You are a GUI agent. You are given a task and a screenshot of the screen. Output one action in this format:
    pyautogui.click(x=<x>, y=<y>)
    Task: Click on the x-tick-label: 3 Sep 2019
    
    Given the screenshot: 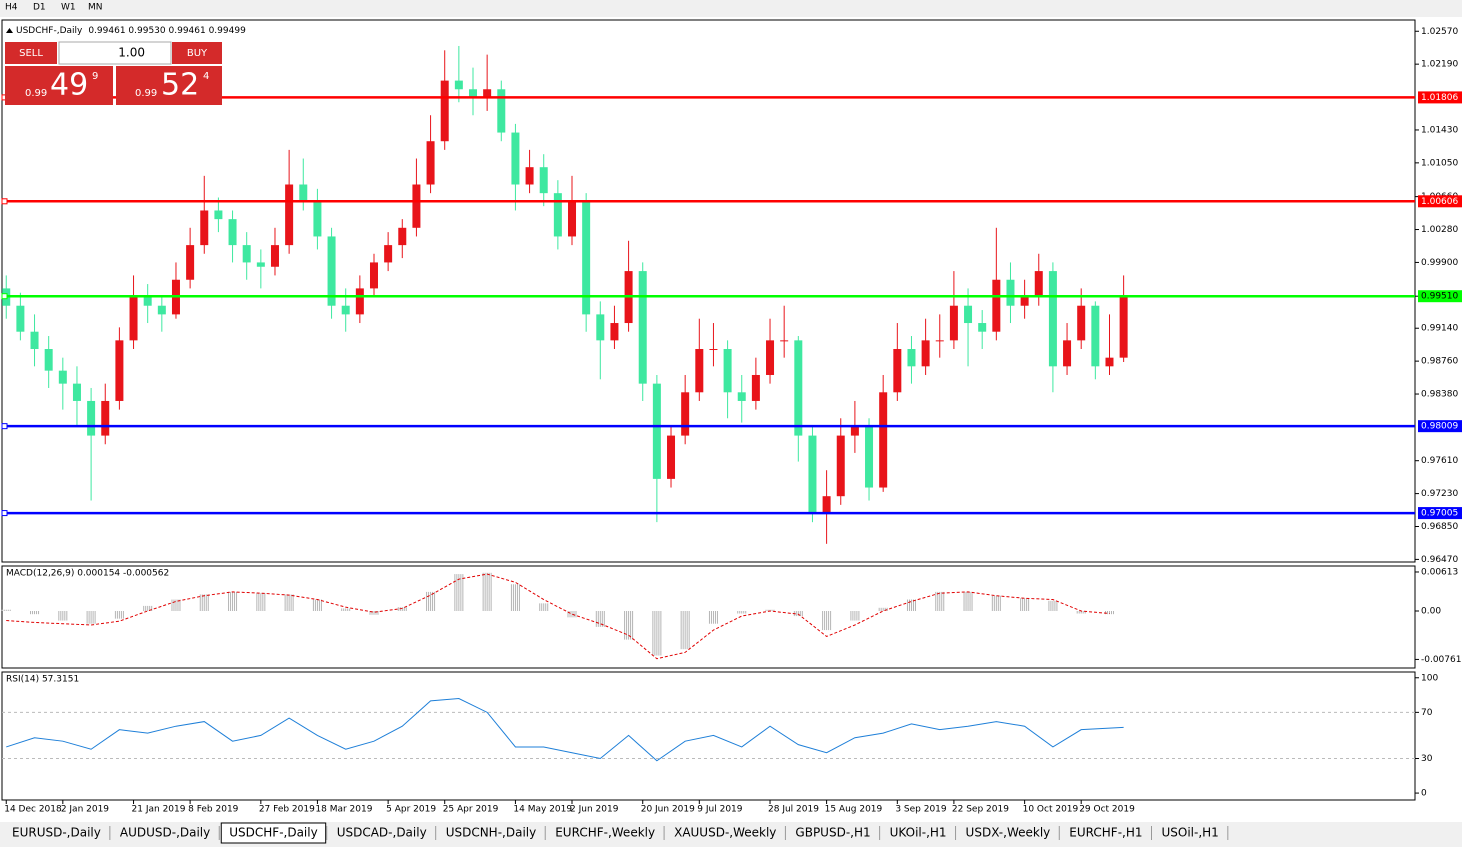 What is the action you would take?
    pyautogui.click(x=921, y=810)
    